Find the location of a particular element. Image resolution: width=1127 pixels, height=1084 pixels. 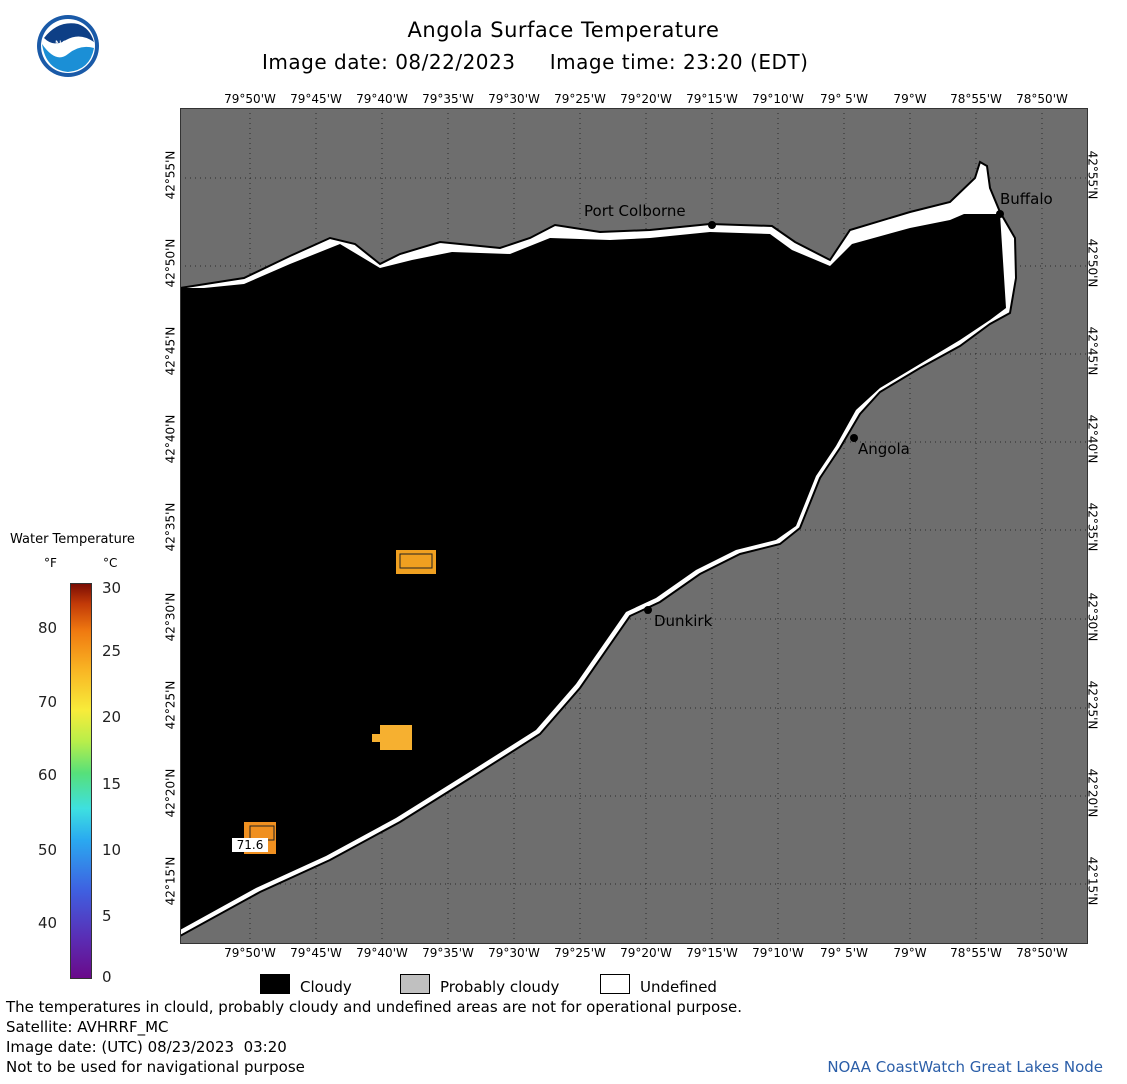

colorbar-c-label: 25 is located at coordinates (112, 651).